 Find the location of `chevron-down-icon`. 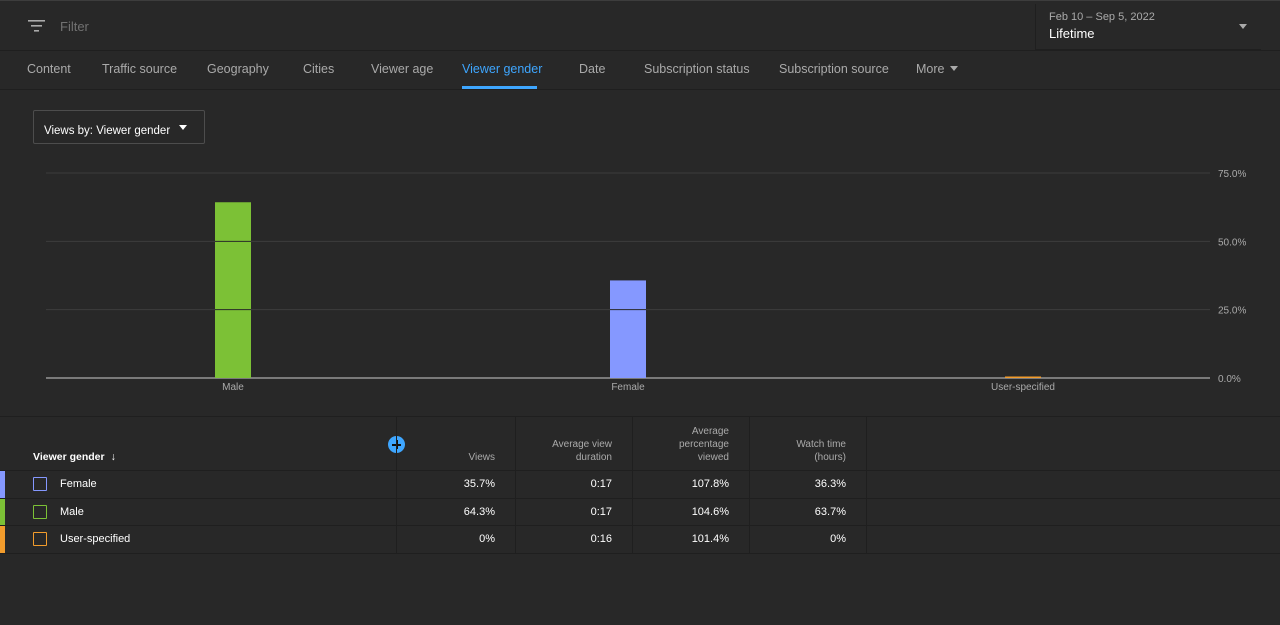

chevron-down-icon is located at coordinates (1243, 26).